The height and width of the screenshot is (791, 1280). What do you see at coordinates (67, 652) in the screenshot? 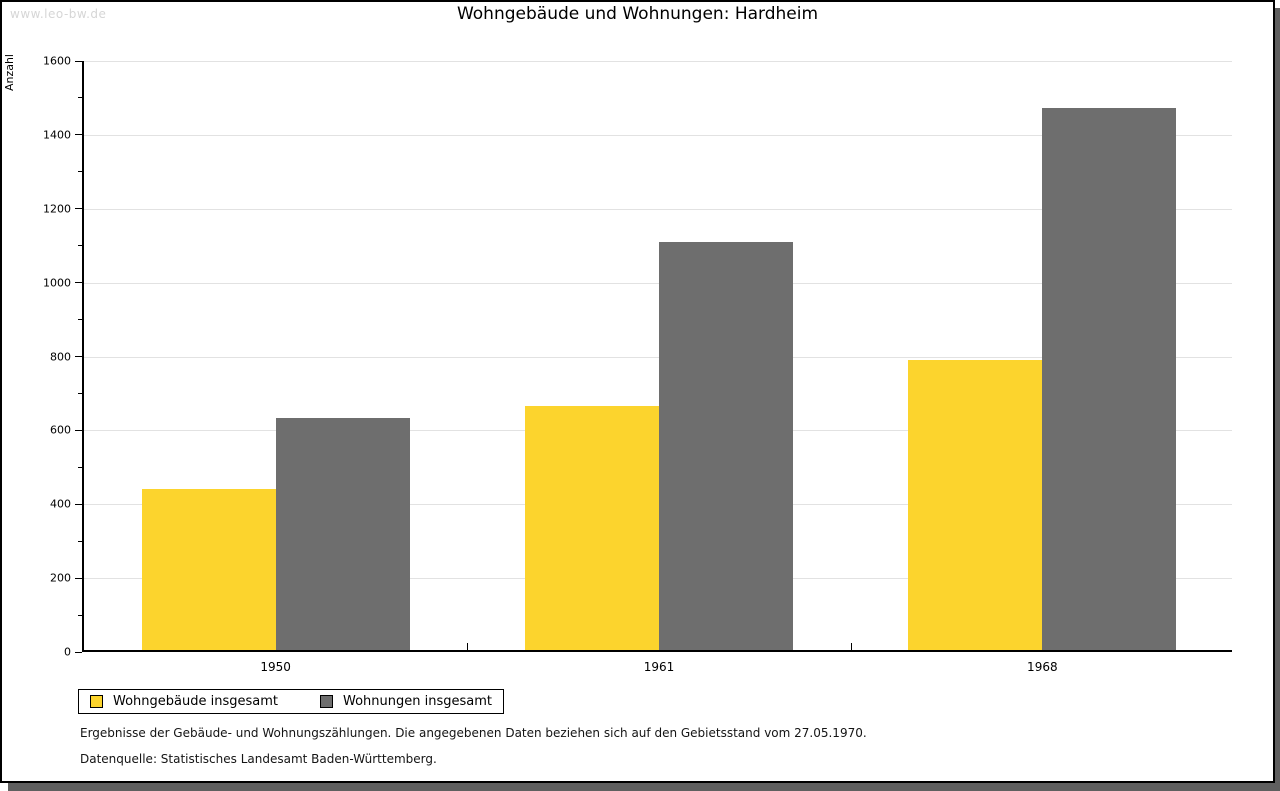
I see `y-axis-tick-label-0: 0` at bounding box center [67, 652].